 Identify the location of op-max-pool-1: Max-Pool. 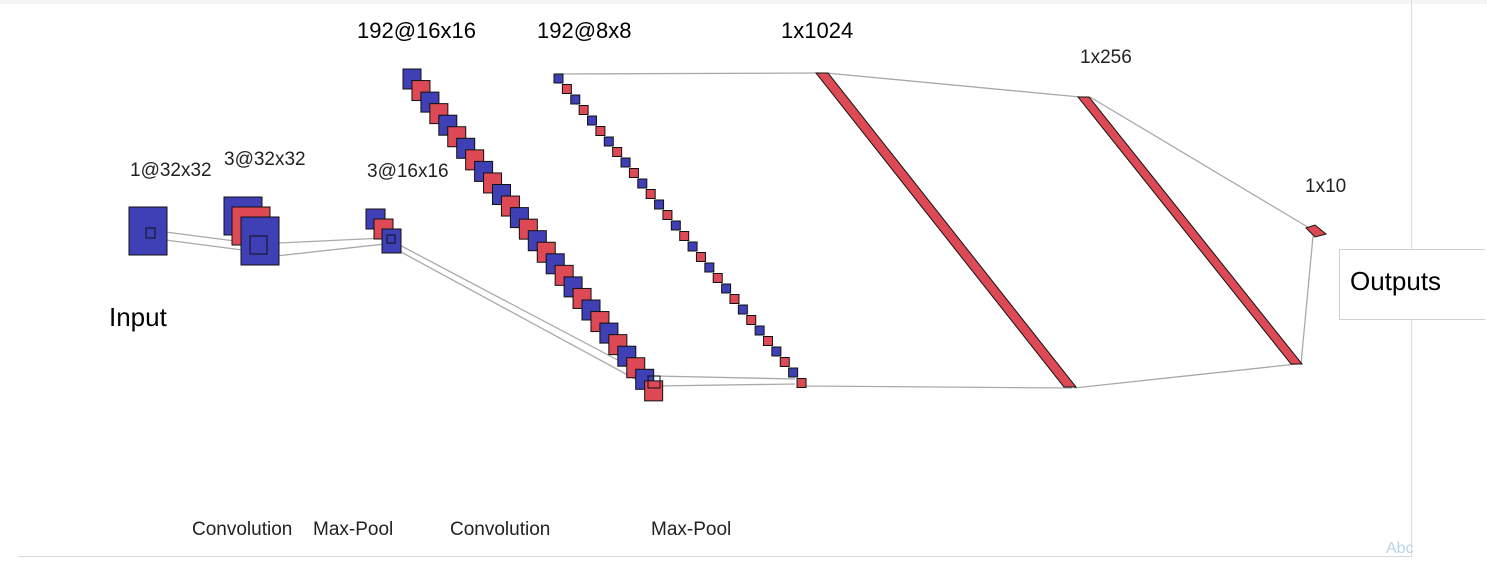
(353, 529).